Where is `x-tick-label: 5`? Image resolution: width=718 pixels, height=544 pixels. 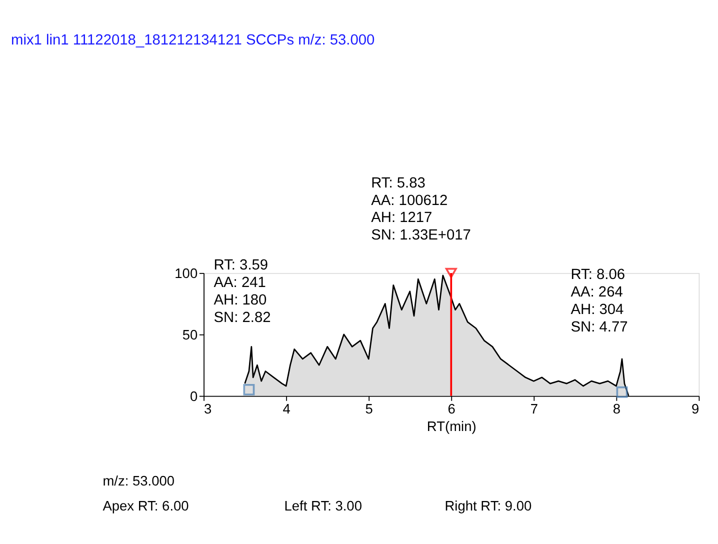 x-tick-label: 5 is located at coordinates (369, 409).